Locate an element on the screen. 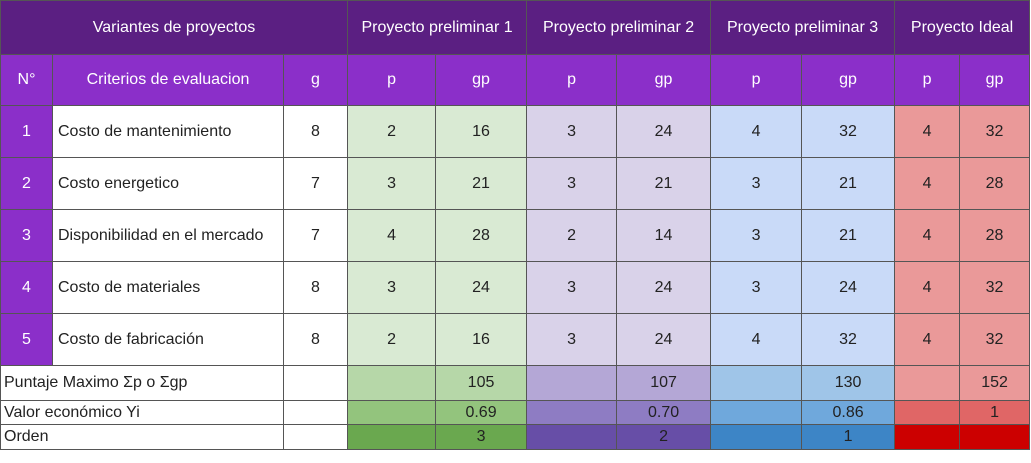  orden-empty is located at coordinates (315, 437).